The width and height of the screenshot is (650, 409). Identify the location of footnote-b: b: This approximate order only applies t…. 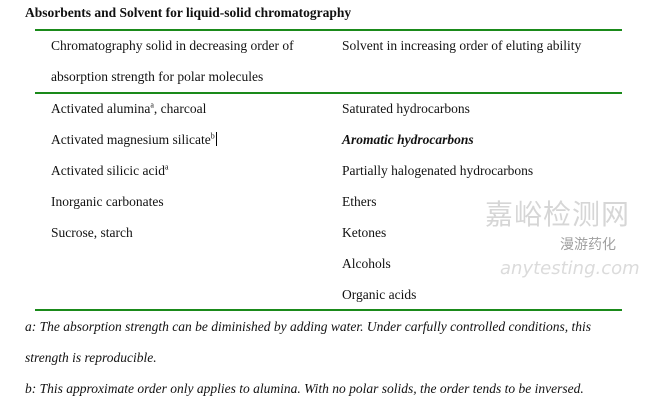
(304, 388).